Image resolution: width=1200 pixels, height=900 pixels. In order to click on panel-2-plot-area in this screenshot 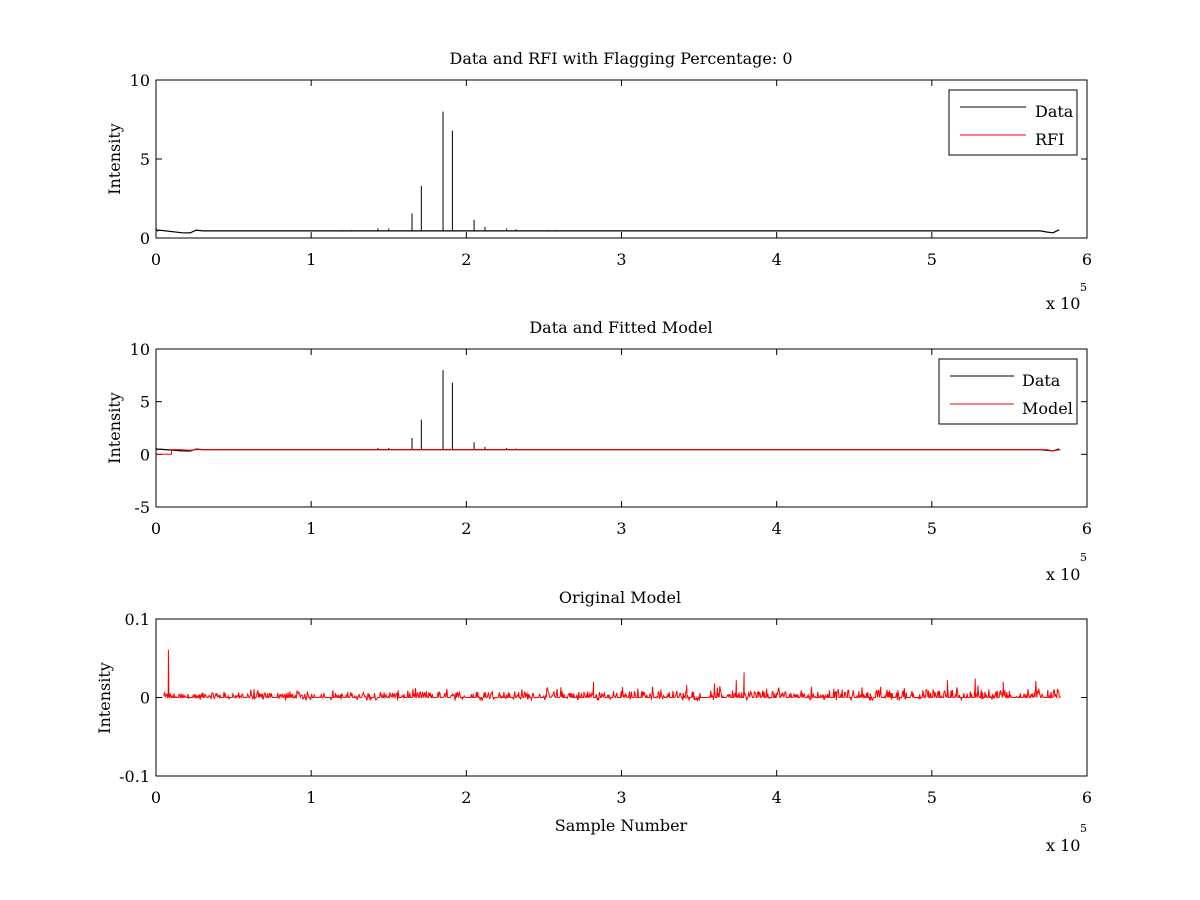, I will do `click(608, 412)`.